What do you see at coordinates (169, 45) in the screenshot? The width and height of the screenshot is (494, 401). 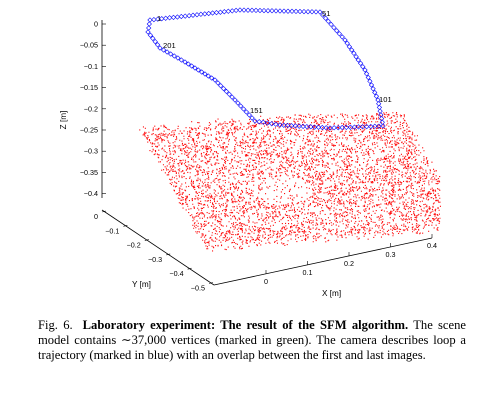 I see `trajectory-frame-label: 201` at bounding box center [169, 45].